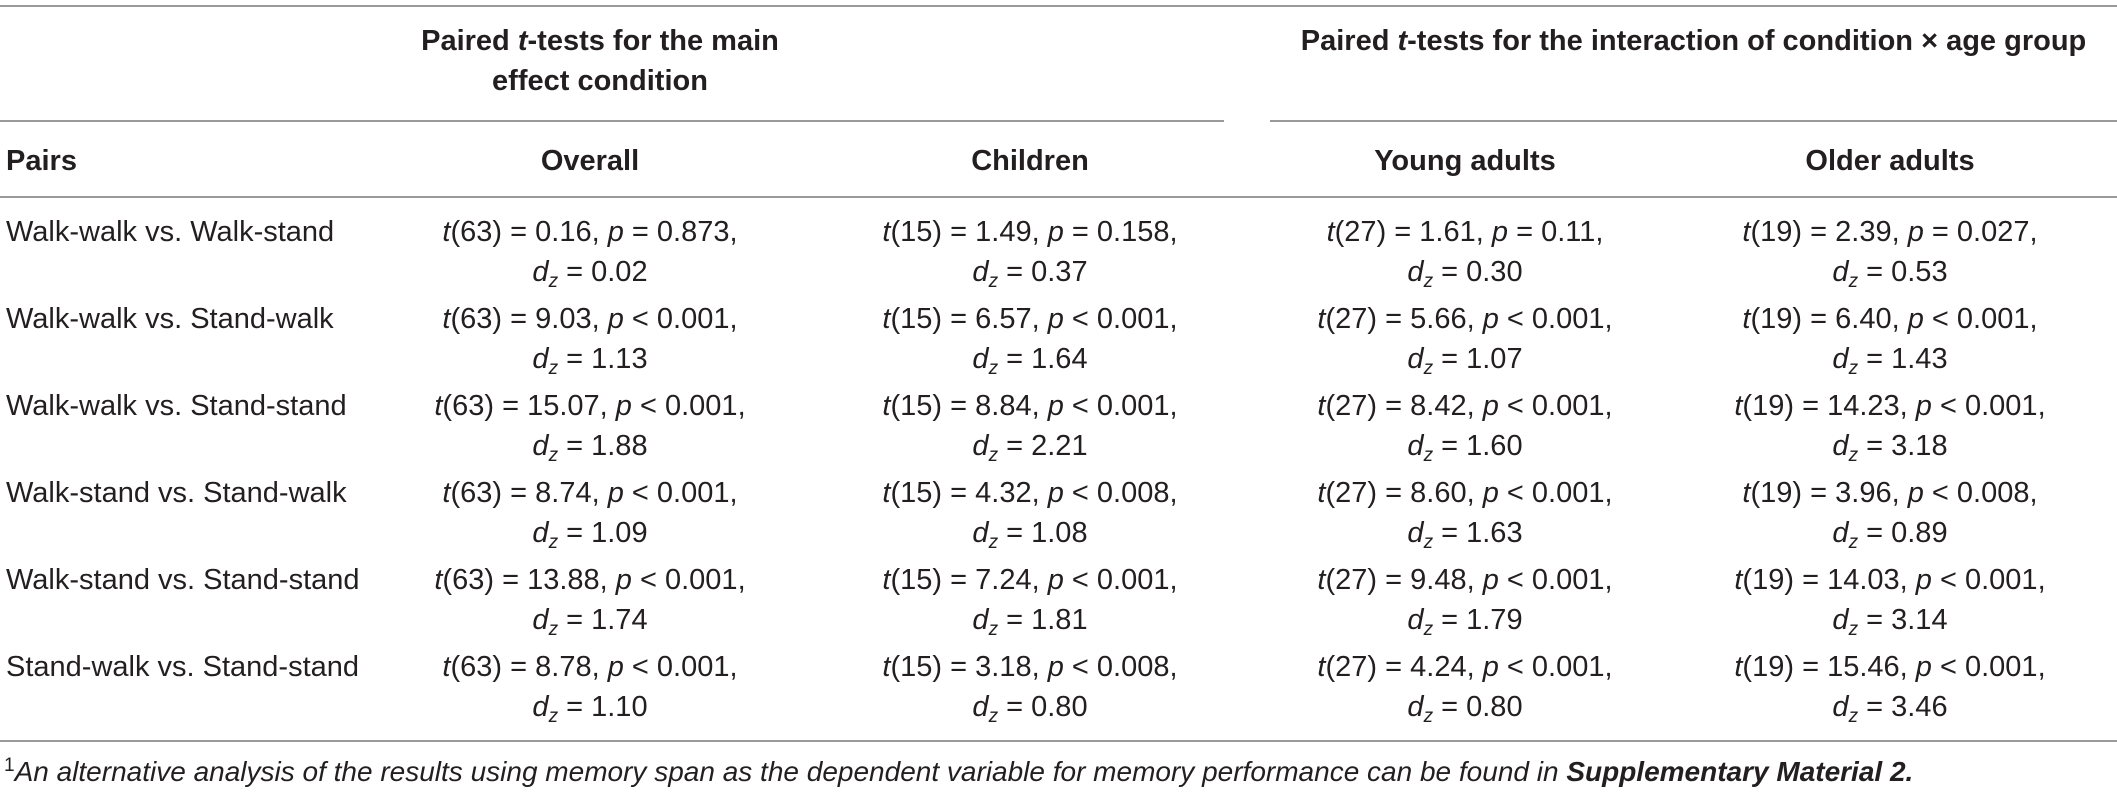 Image resolution: width=2117 pixels, height=796 pixels. I want to click on stat-cell-overall: t(63) = 8.74, p < 0.001, dz = 1.09, so click(590, 515).